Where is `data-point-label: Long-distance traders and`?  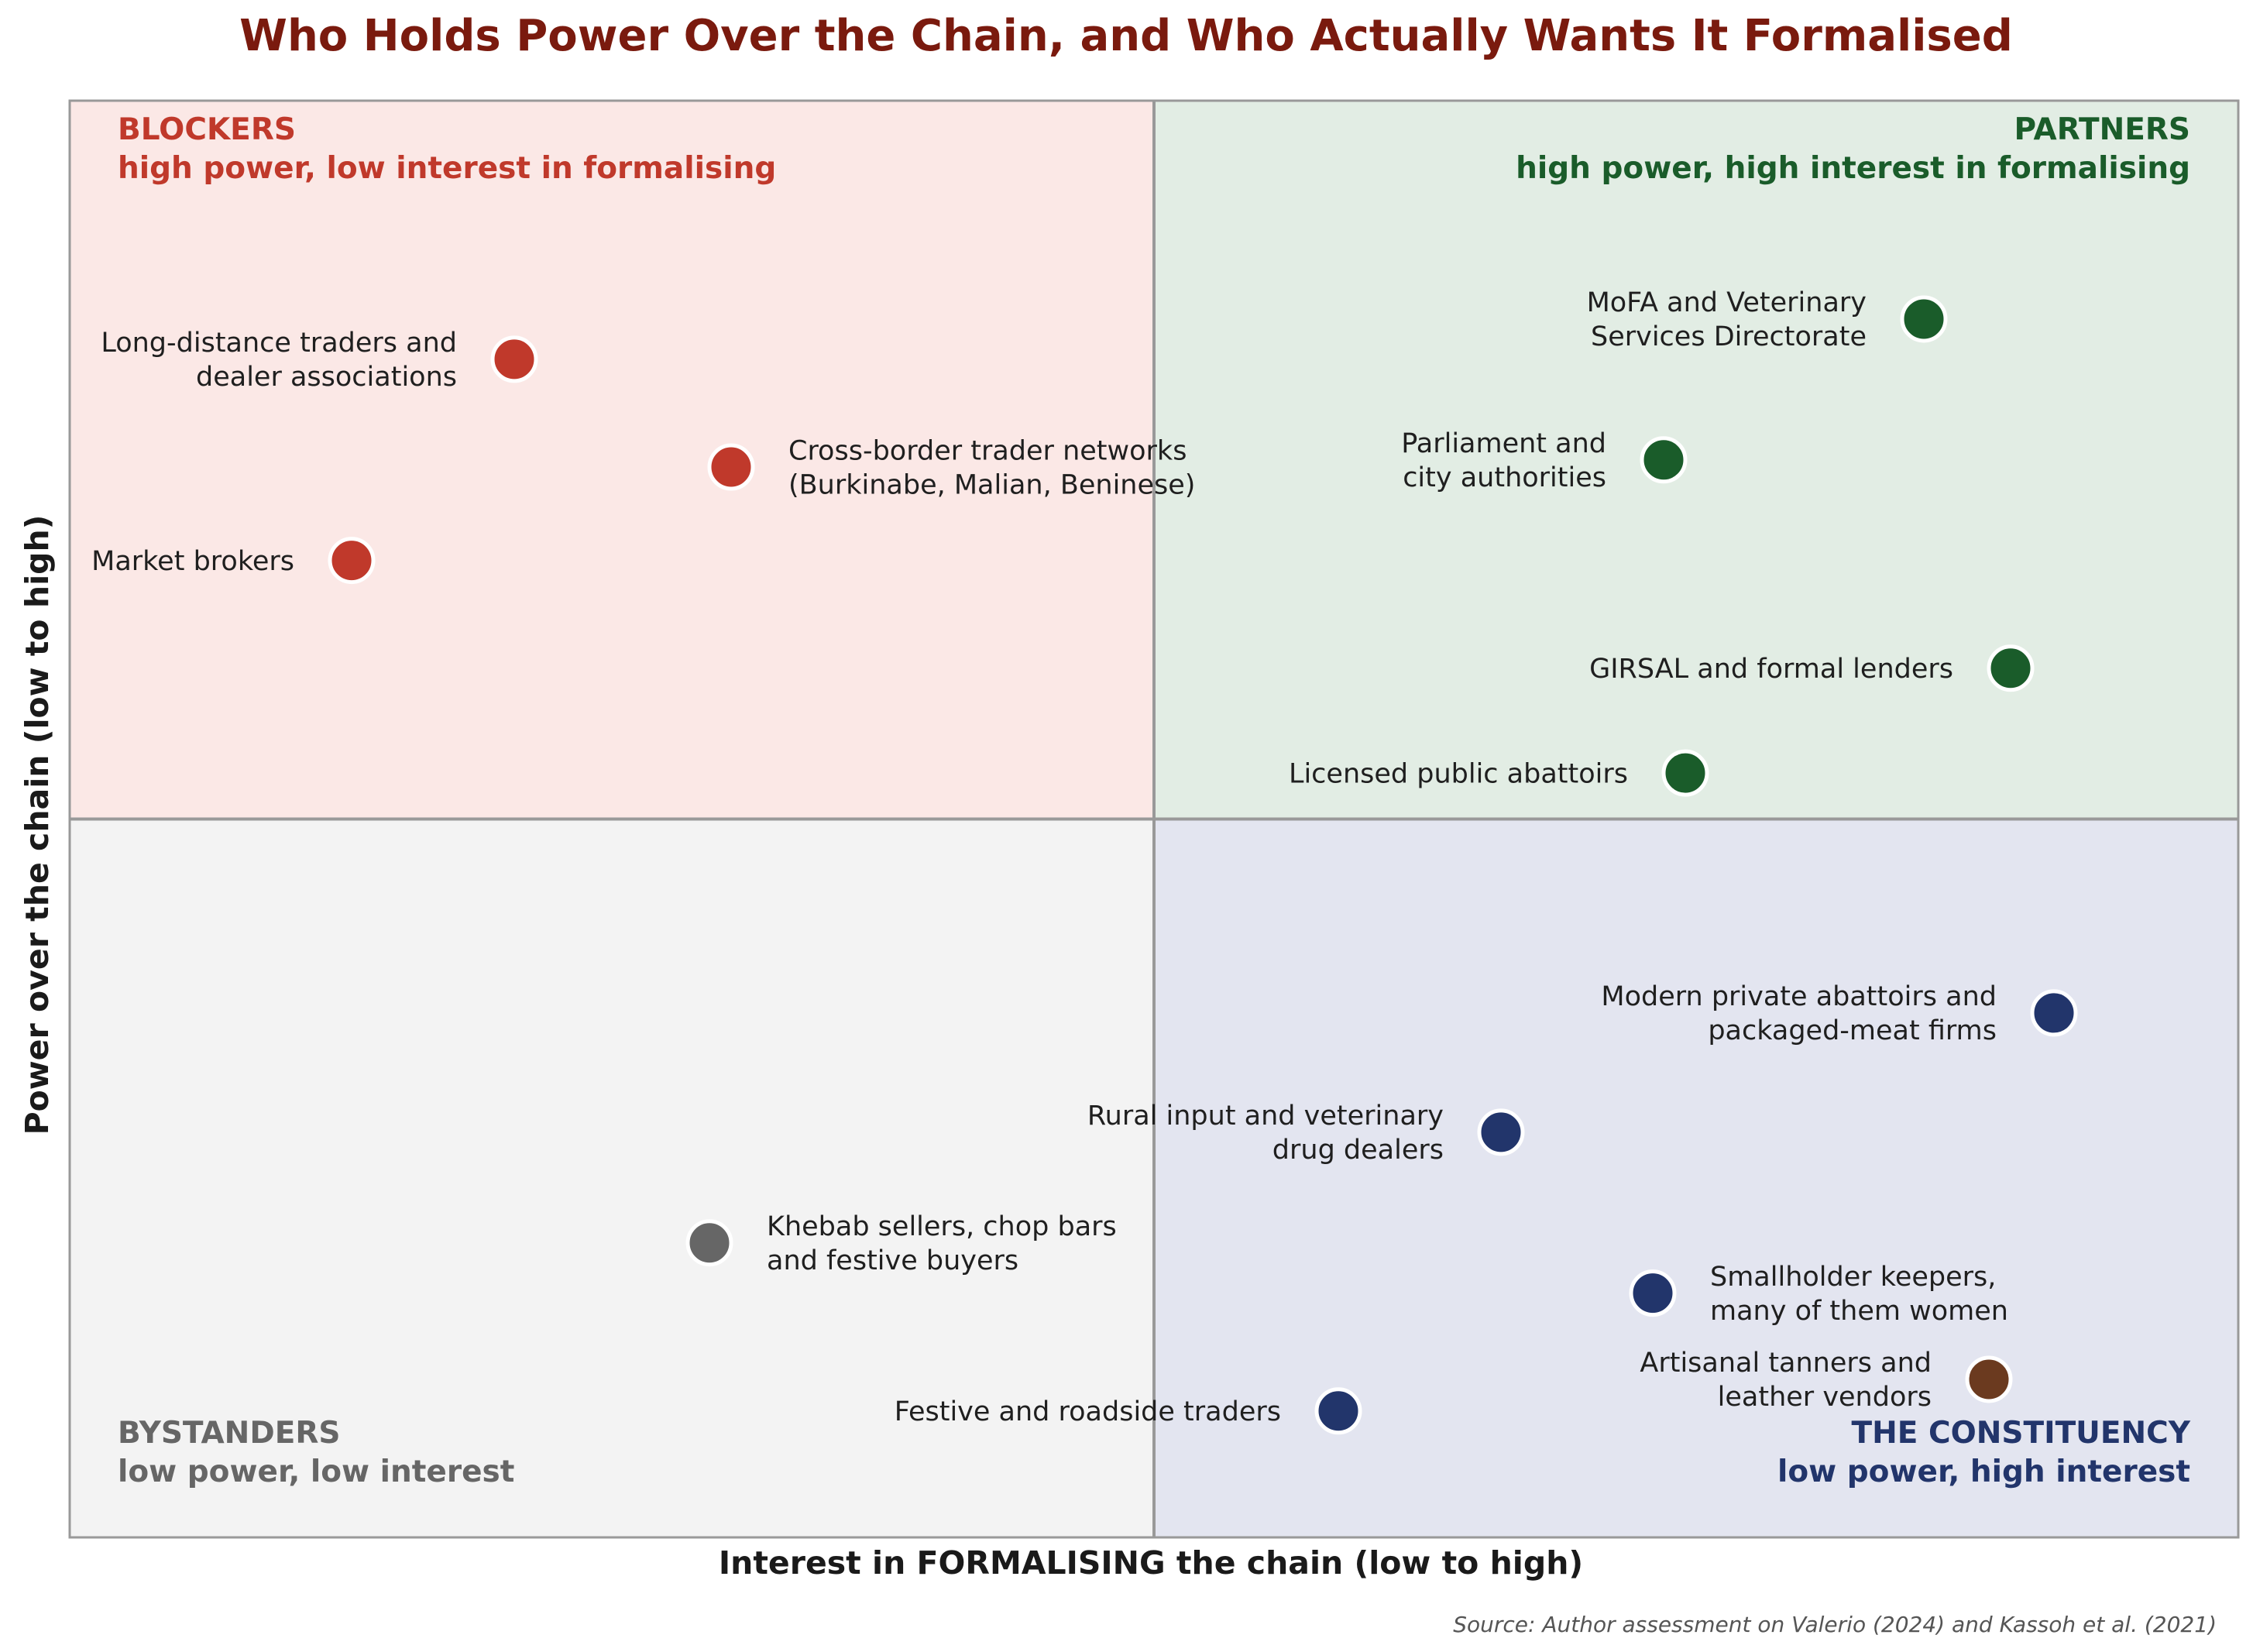 data-point-label: Long-distance traders and is located at coordinates (279, 343).